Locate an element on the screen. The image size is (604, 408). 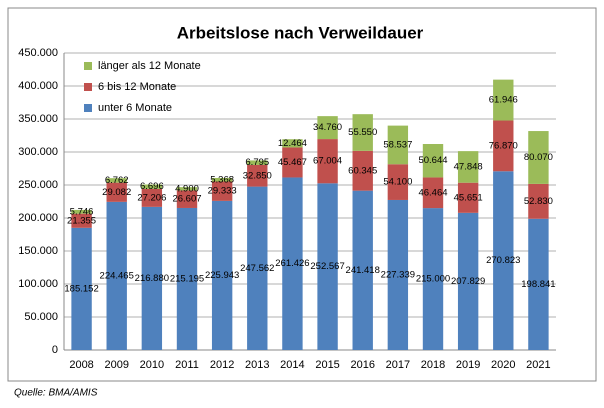
value-label: 26.607 is located at coordinates (186, 199).